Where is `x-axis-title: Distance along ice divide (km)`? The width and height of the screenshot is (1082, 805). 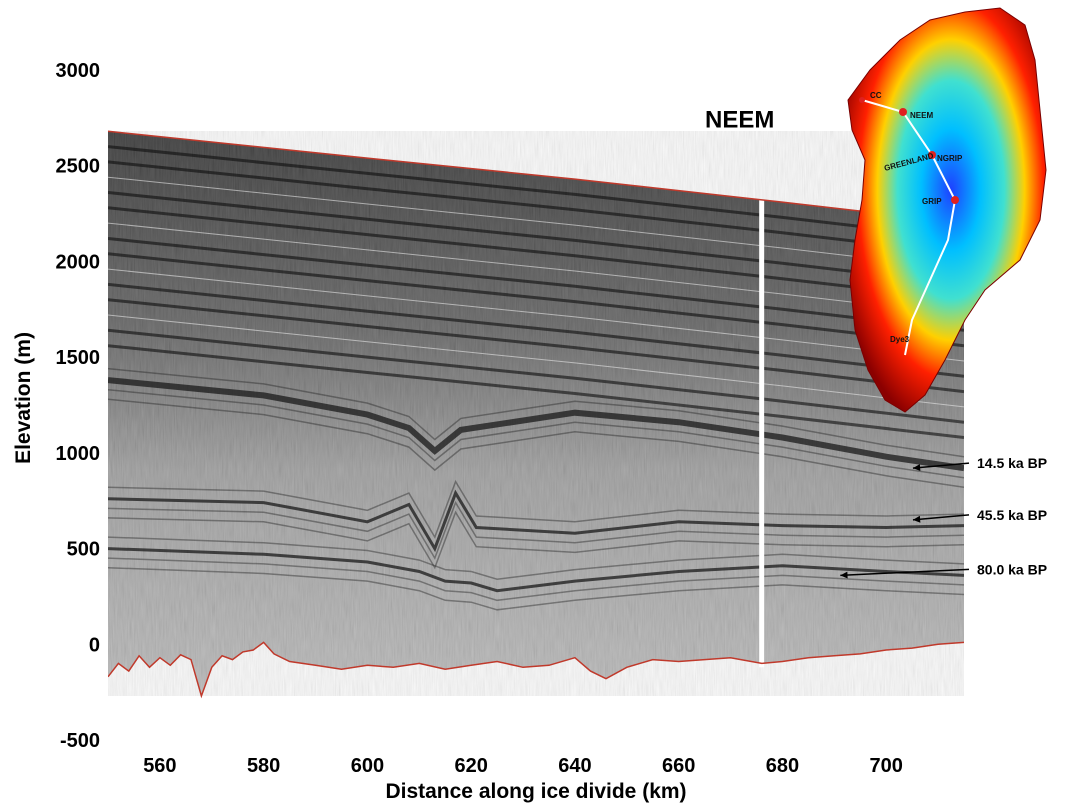 x-axis-title: Distance along ice divide (km) is located at coordinates (535, 791).